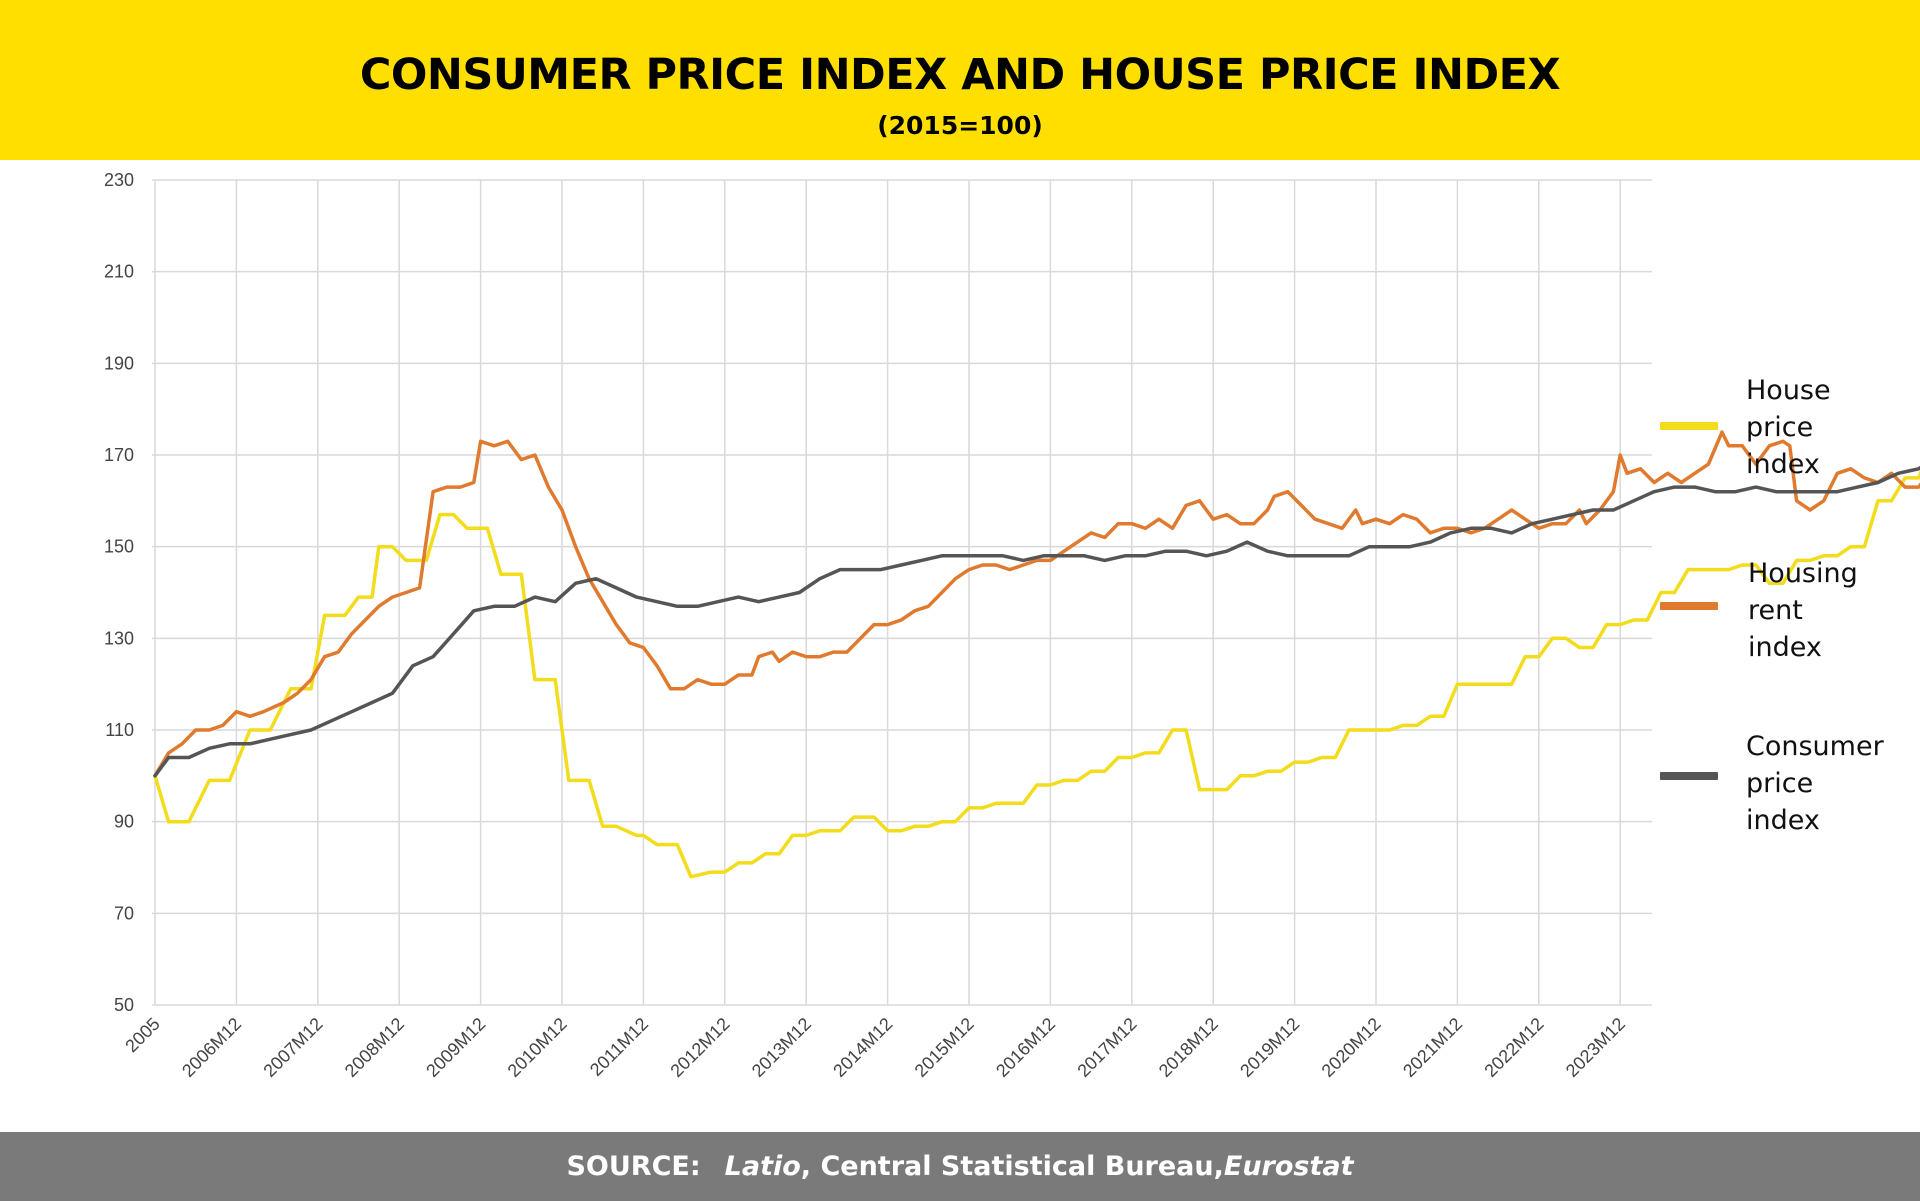 This screenshot has height=1201, width=1920. Describe the element at coordinates (292, 1047) in the screenshot. I see `x-tick-label: 2007M12` at that location.